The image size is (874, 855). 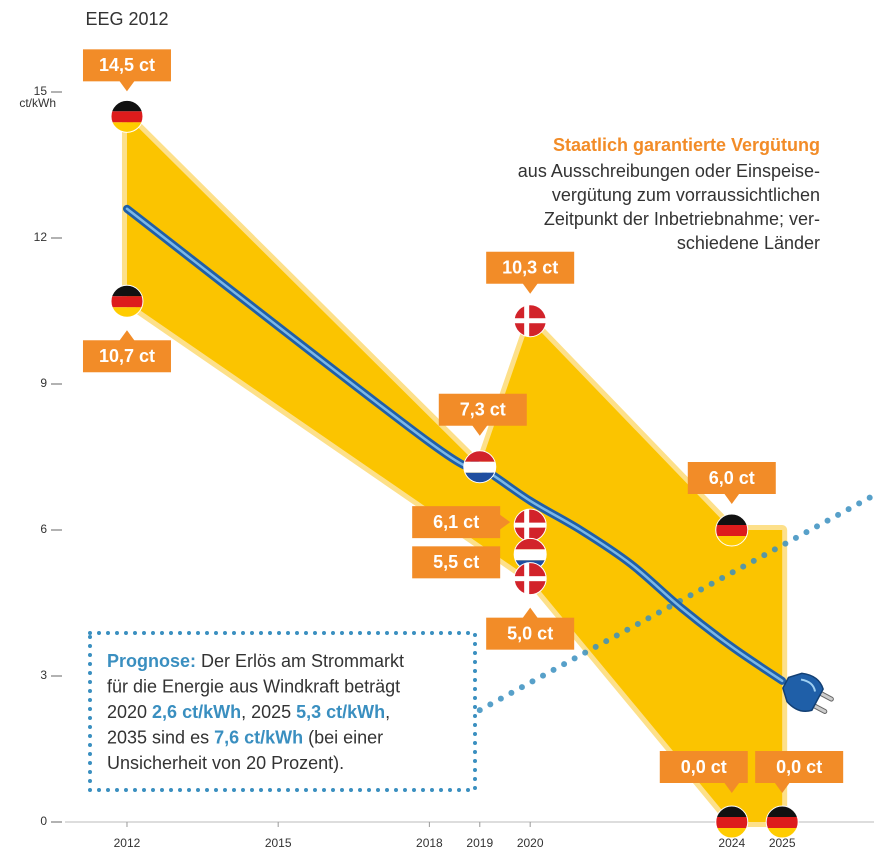 I want to click on y-unit: ct/kWh, so click(x=37, y=103).